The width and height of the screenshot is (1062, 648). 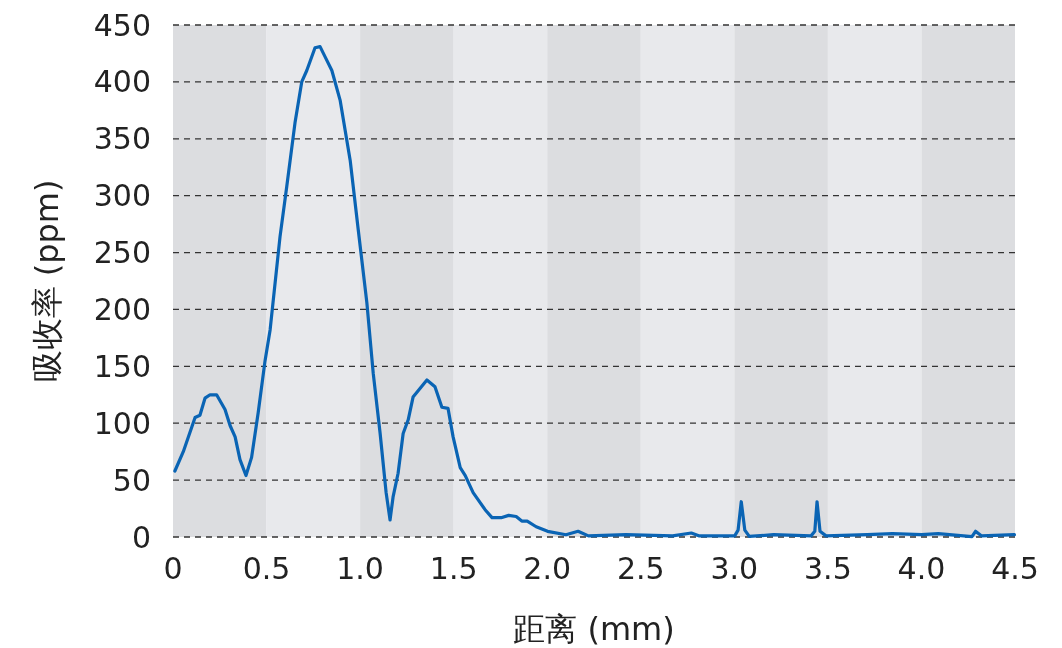 What do you see at coordinates (122, 366) in the screenshot?
I see `y-tick-label: 150` at bounding box center [122, 366].